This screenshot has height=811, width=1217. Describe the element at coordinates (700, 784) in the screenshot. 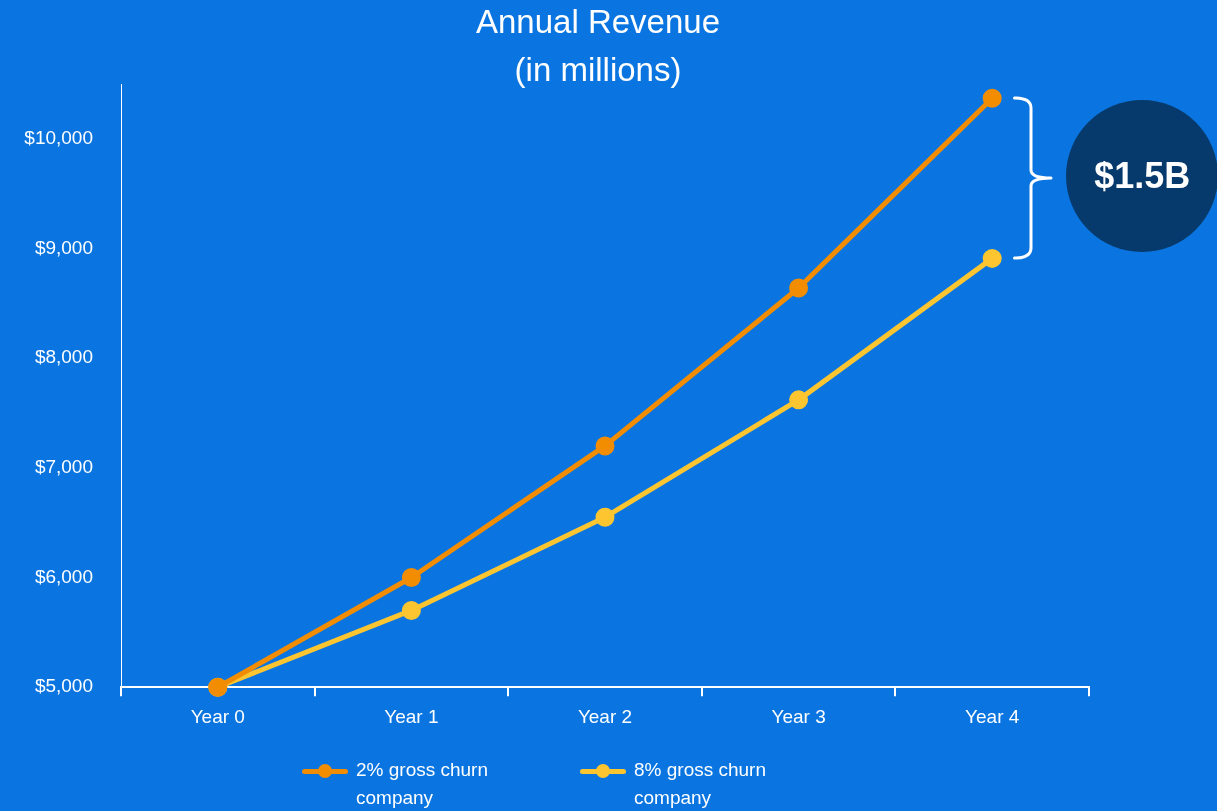

I see `legend-label: 8% gross churn company` at that location.